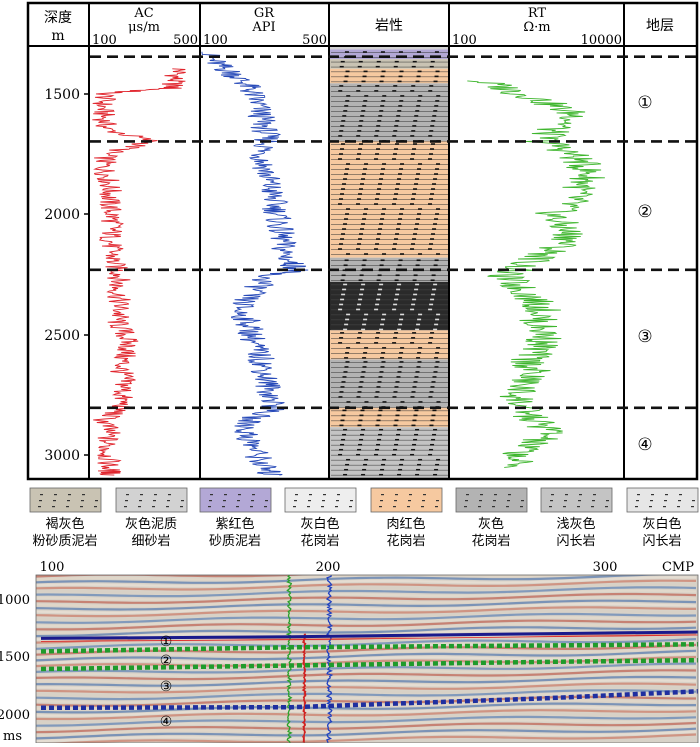 The height and width of the screenshot is (747, 700). Describe the element at coordinates (364, 500) in the screenshot. I see `lithology-legend` at that location.